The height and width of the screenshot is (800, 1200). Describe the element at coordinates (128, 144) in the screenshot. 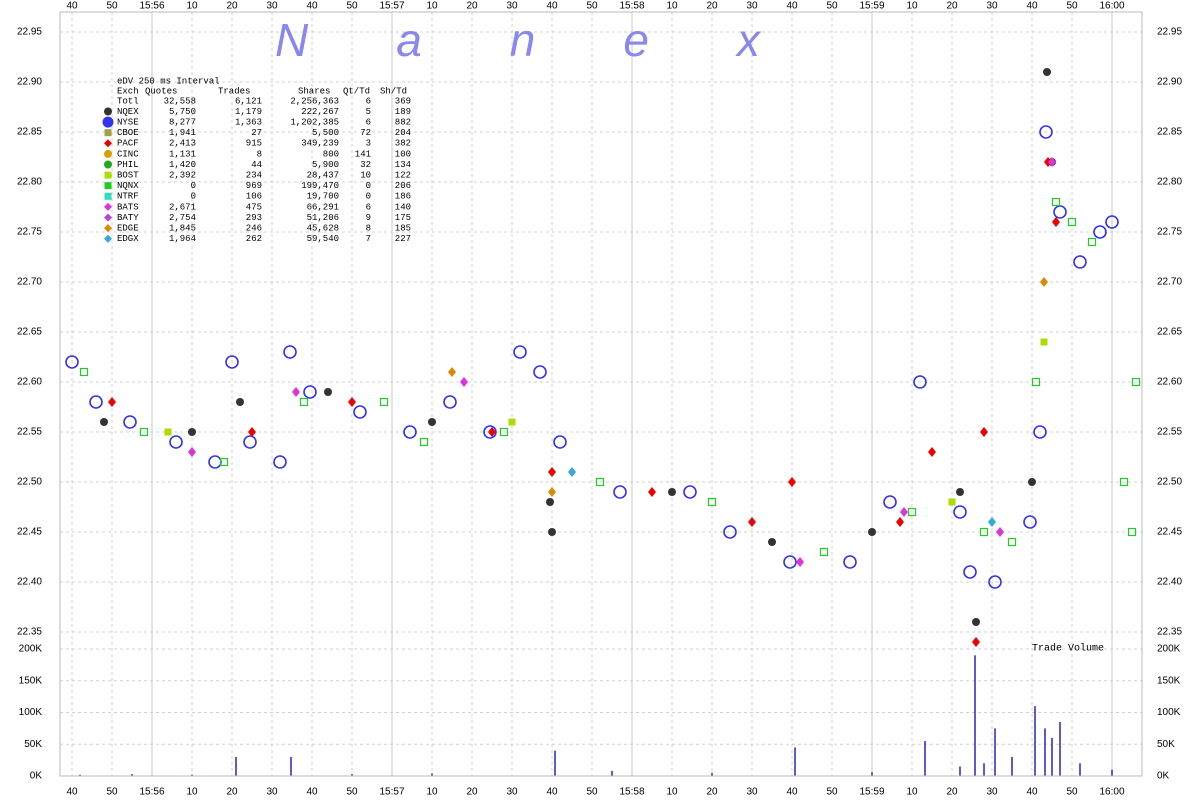

I see `legend-cell: PACF` at that location.